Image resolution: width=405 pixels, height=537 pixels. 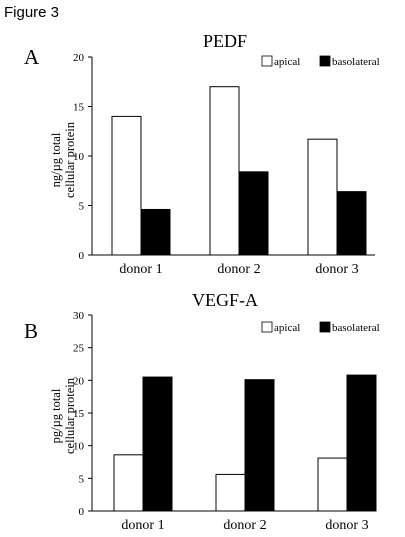 I want to click on y-axis-label: pg/µg total, so click(x=56, y=415).